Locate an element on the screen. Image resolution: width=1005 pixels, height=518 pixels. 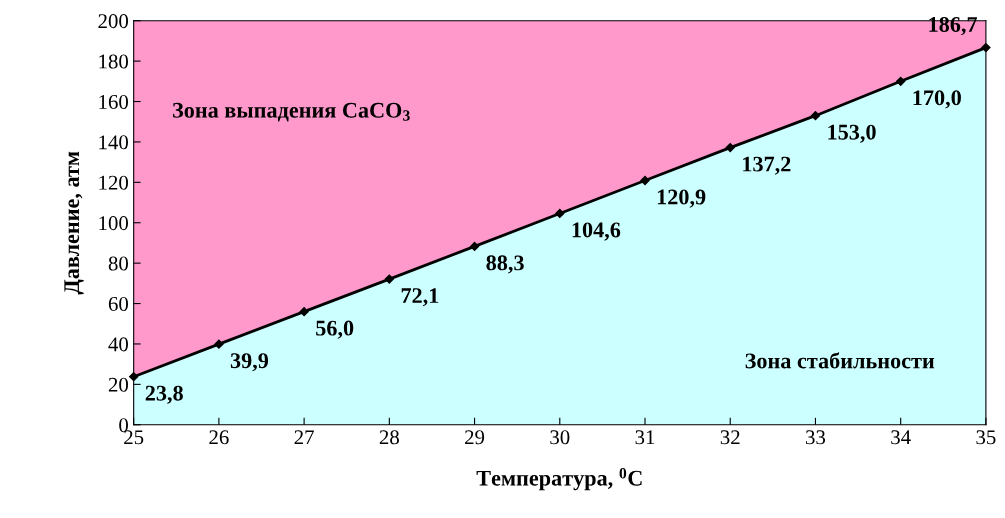
data-label: 23,8 is located at coordinates (164, 394).